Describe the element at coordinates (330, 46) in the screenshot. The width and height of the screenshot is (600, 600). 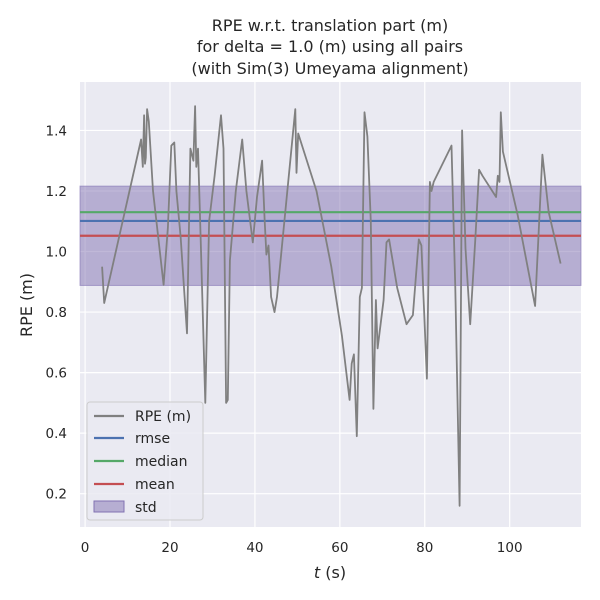
I see `chart-title-line-2: for delta = 1.0 (m) using all pairs` at that location.